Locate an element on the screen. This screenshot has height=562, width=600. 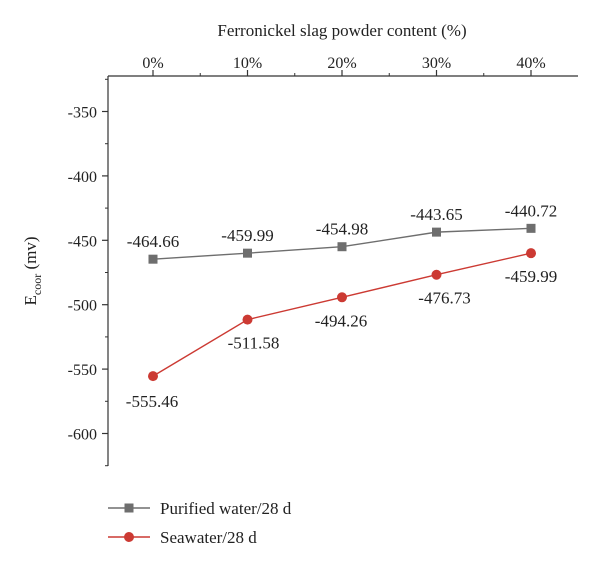
y-tick-label: -500 is located at coordinates (82, 306).